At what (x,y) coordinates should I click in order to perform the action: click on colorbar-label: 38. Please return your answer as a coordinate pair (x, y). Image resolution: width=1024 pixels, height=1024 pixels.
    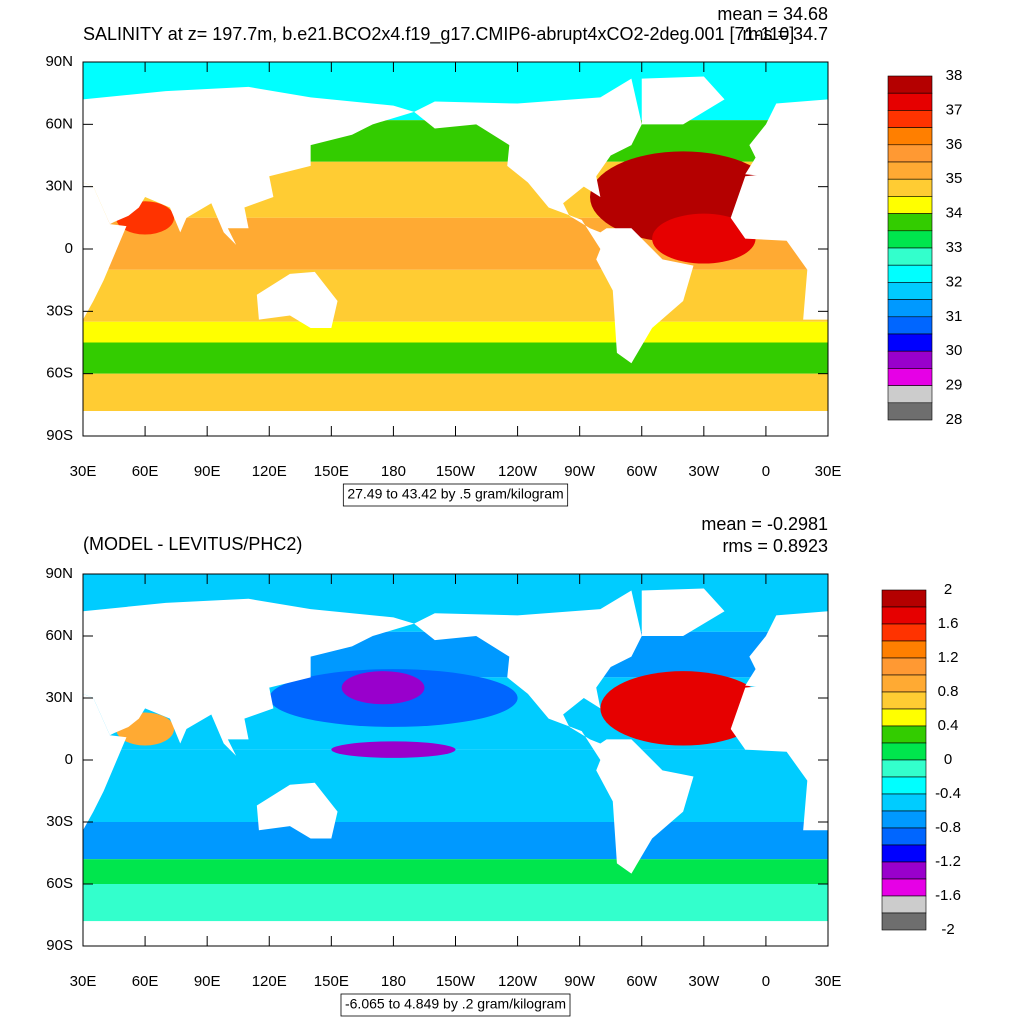
    Looking at the image, I should click on (954, 75).